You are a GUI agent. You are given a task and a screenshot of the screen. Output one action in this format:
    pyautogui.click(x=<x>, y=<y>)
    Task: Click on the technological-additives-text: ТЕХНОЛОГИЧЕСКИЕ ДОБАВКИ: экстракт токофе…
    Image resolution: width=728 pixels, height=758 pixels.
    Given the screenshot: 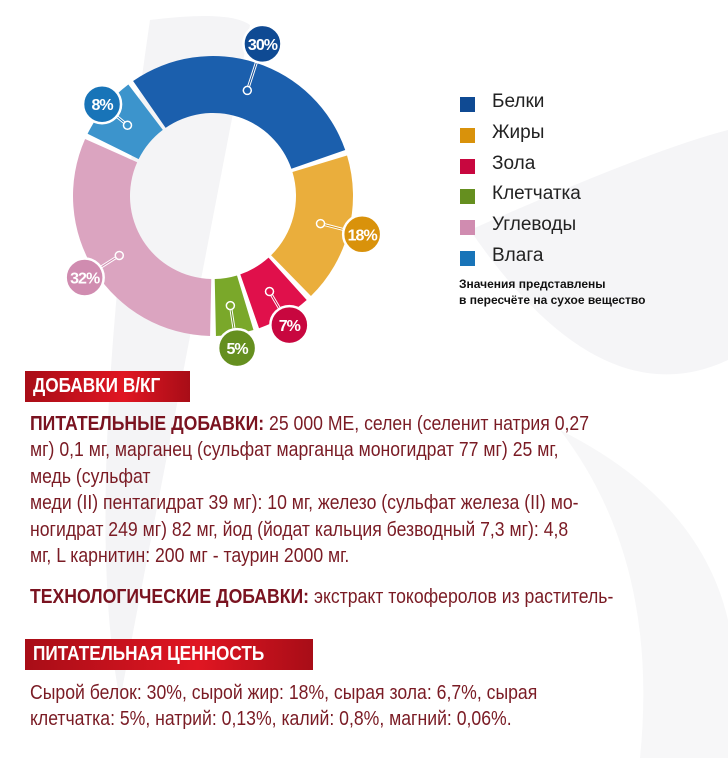 What is the action you would take?
    pyautogui.click(x=369, y=597)
    